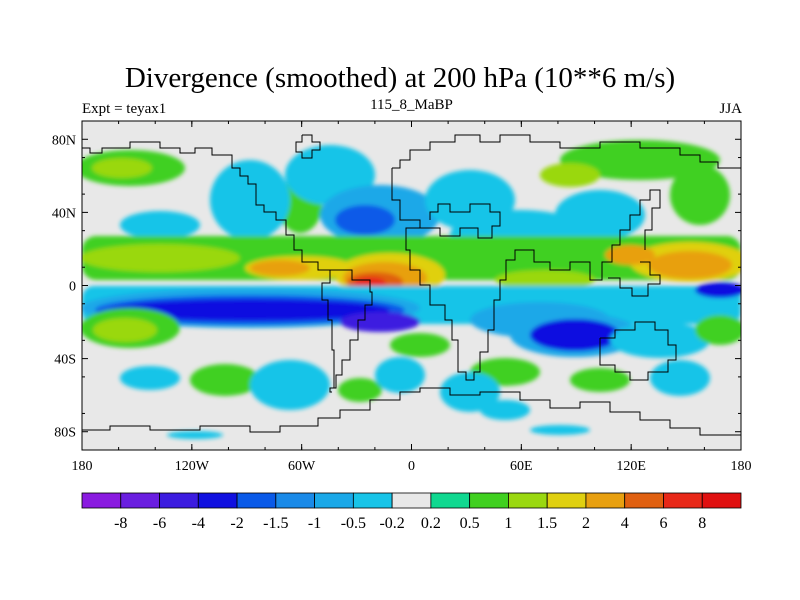 The height and width of the screenshot is (600, 800). What do you see at coordinates (64, 213) in the screenshot?
I see `y-tick-label: 40N` at bounding box center [64, 213].